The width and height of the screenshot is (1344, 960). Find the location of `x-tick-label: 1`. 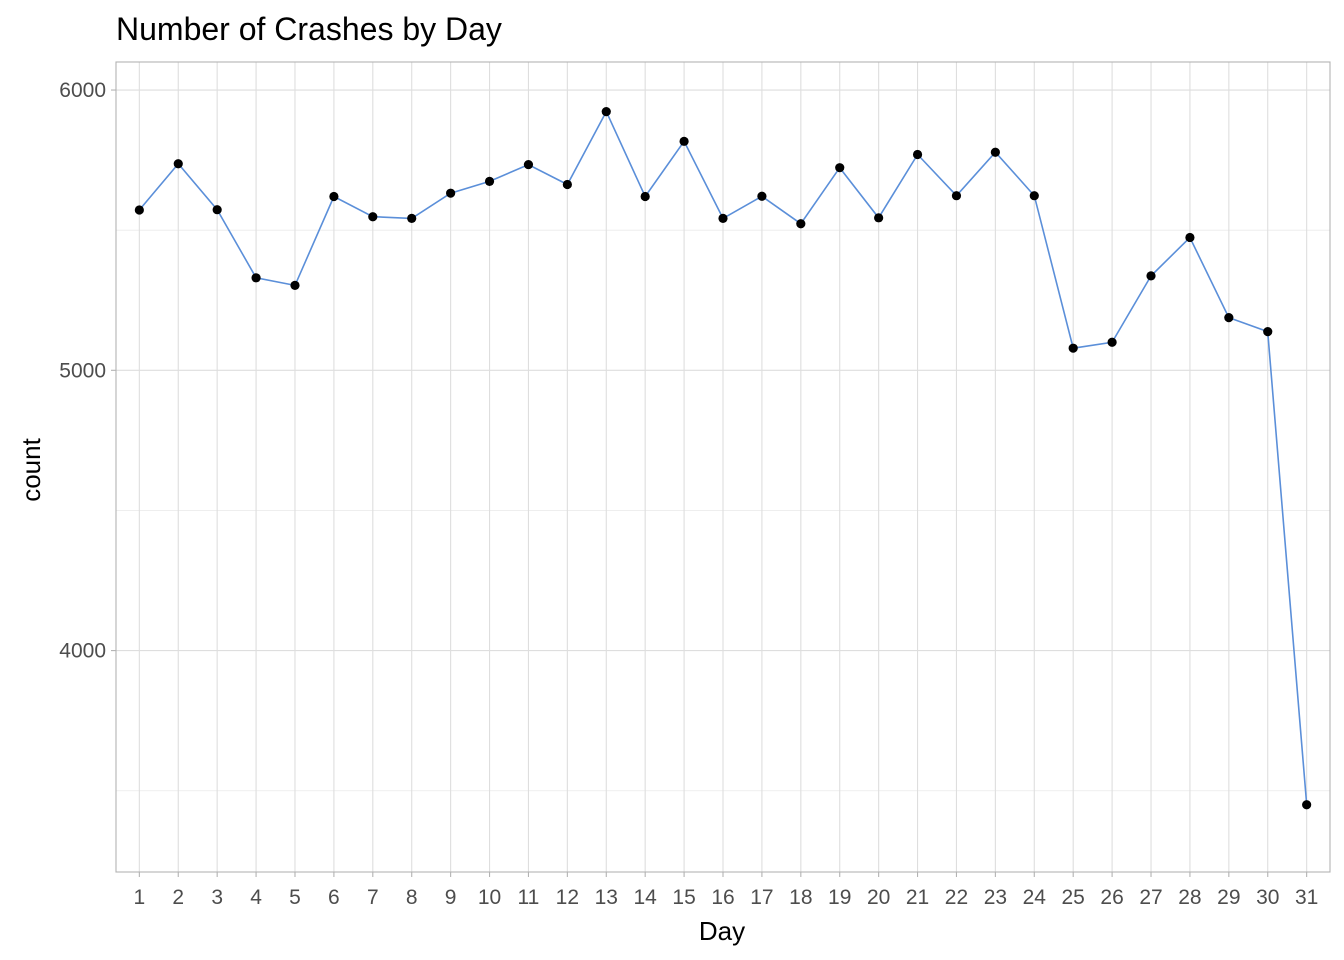

x-tick-label: 1 is located at coordinates (140, 897).